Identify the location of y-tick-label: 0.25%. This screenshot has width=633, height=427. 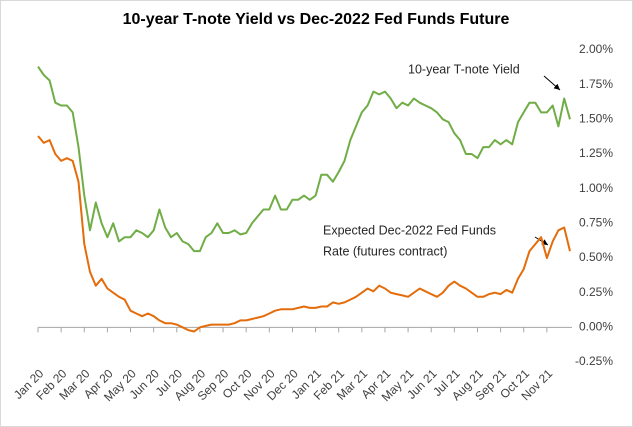
(596, 292).